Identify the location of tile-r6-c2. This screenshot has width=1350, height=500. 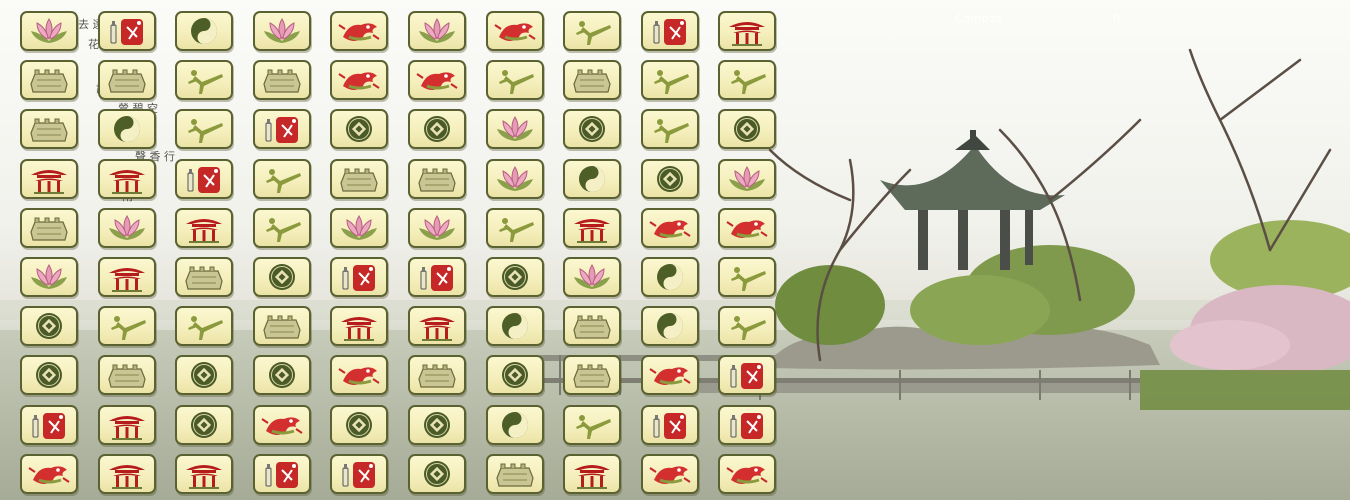
(127, 277).